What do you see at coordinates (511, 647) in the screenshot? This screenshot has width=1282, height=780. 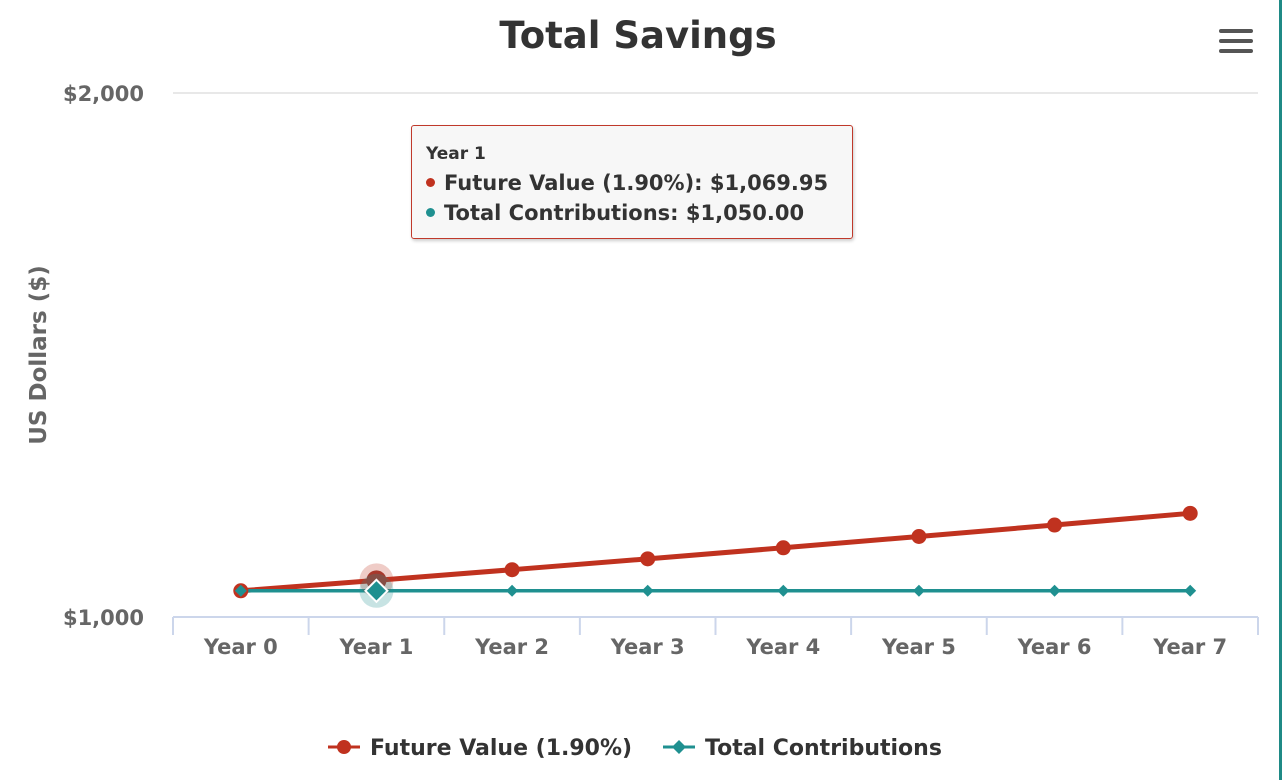 I see `x-tick-label: Year 2` at bounding box center [511, 647].